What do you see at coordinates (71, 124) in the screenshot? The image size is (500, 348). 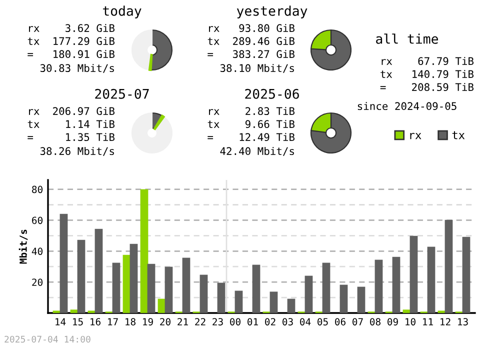 I see `text: tx 1.14 TiB` at bounding box center [71, 124].